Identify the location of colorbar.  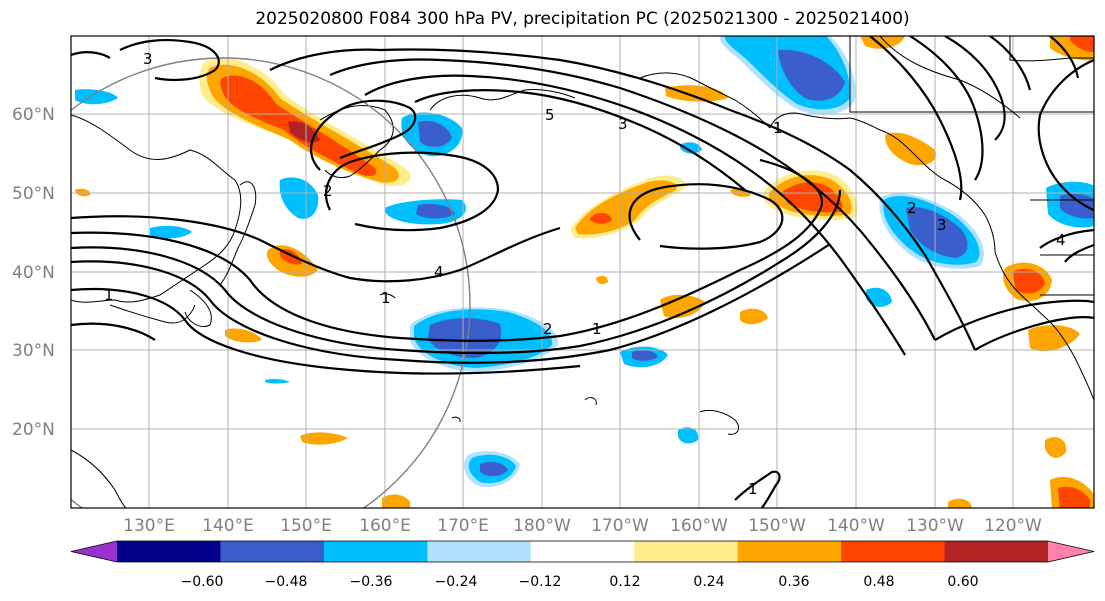
(582, 551).